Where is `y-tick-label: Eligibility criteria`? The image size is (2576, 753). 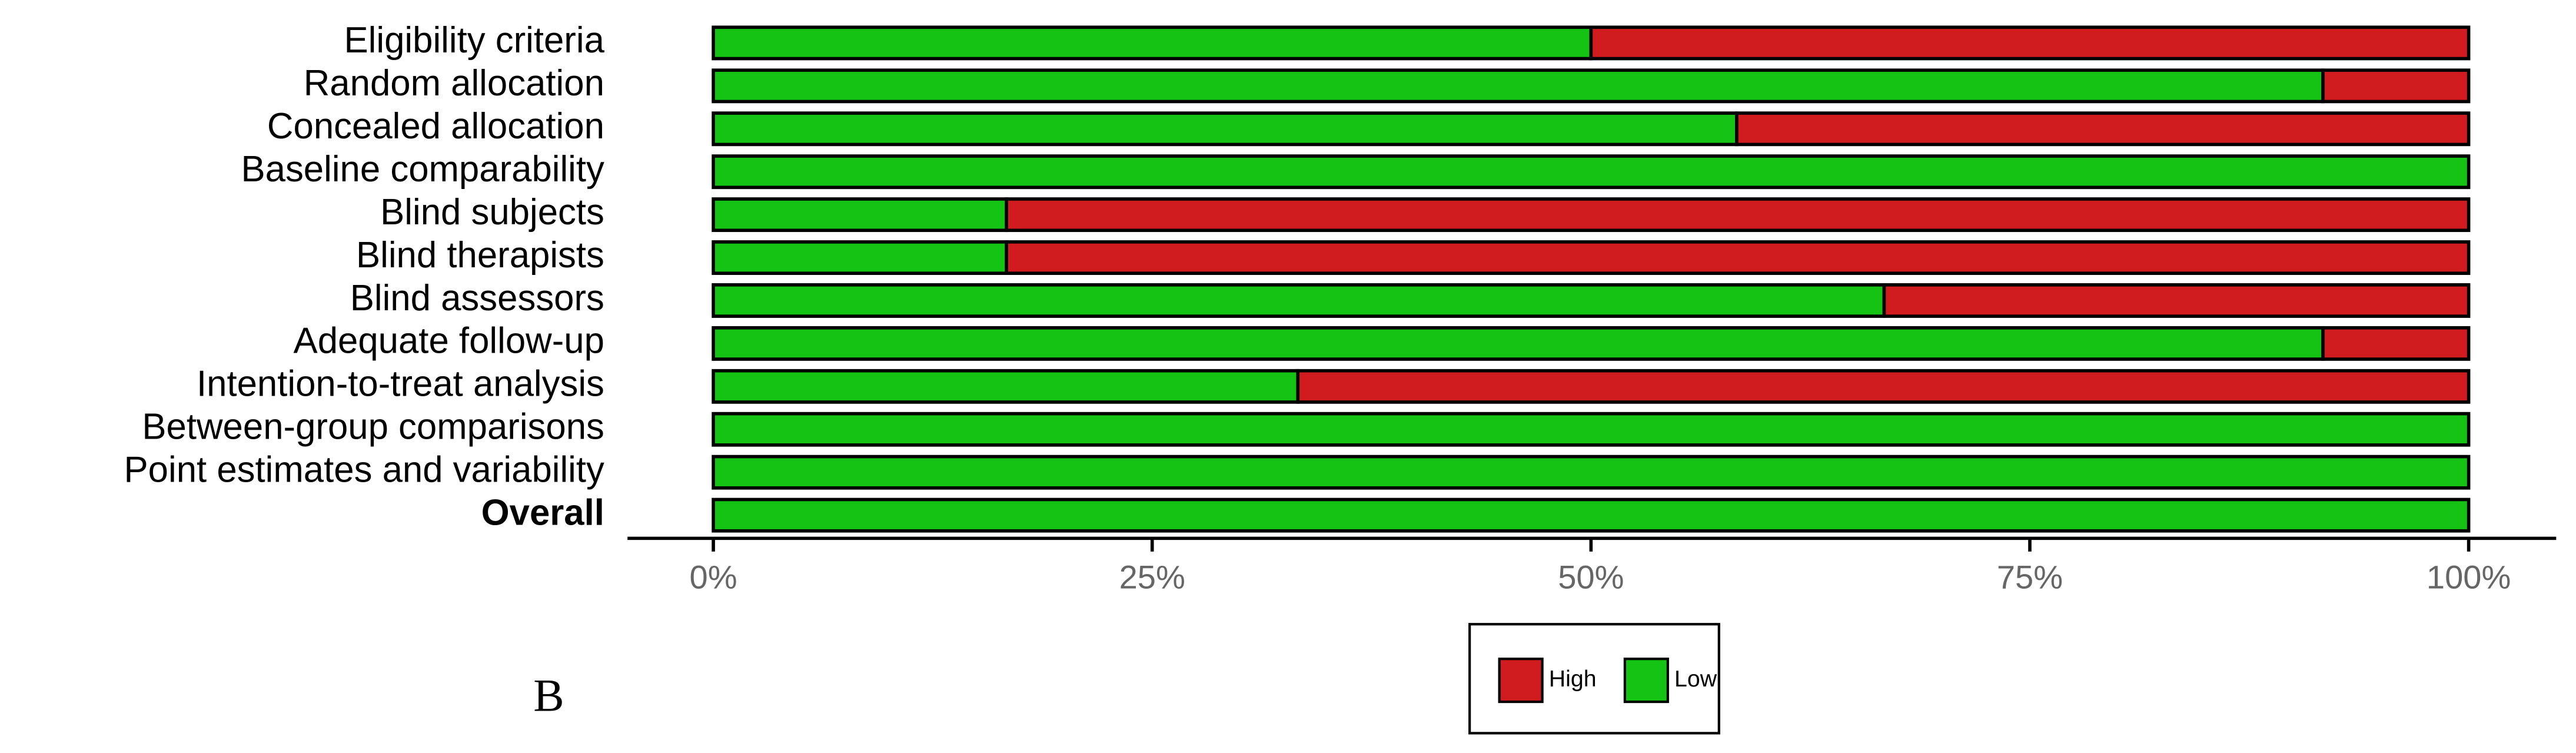 y-tick-label: Eligibility criteria is located at coordinates (474, 40).